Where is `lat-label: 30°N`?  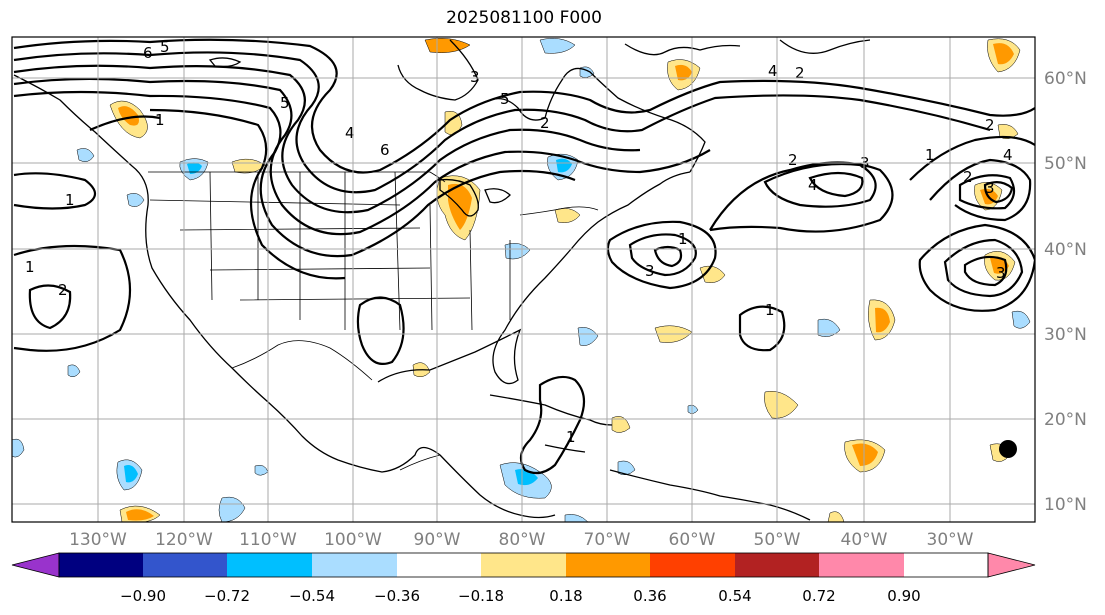 lat-label: 30°N is located at coordinates (1065, 335).